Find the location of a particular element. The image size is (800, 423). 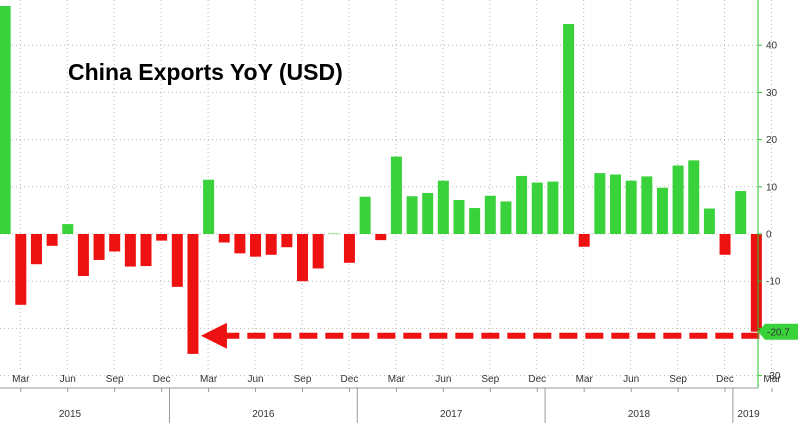

last-value-box is located at coordinates (778, 331).